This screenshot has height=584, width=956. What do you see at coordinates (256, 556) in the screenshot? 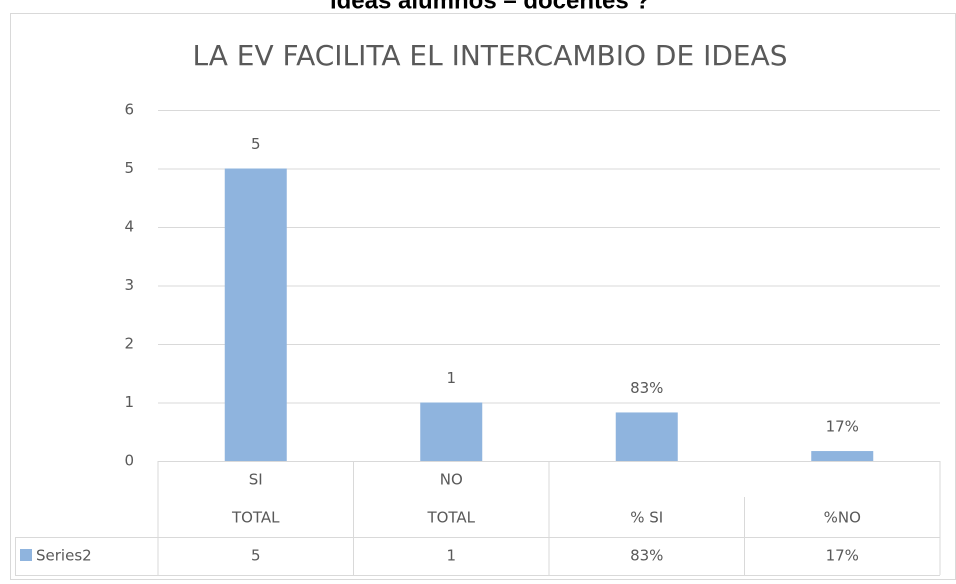
I see `table-value: 5` at bounding box center [256, 556].